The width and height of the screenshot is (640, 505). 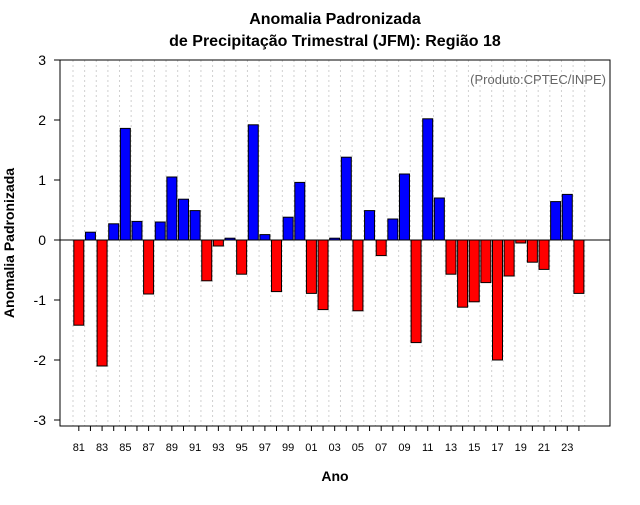 I want to click on x-tick-label: 83, so click(x=102, y=448).